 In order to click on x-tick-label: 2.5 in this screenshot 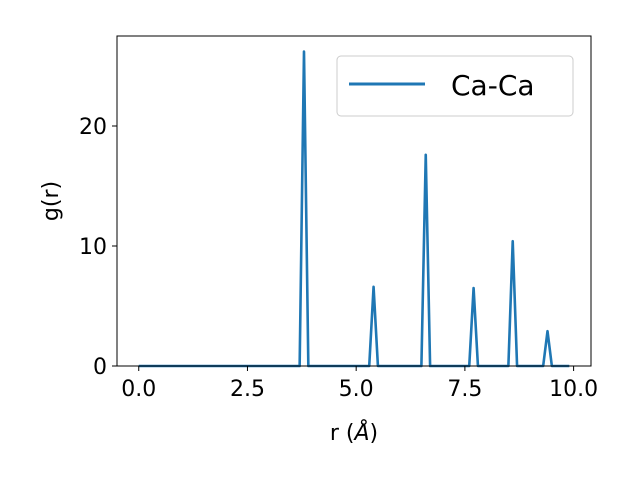, I will do `click(247, 389)`.